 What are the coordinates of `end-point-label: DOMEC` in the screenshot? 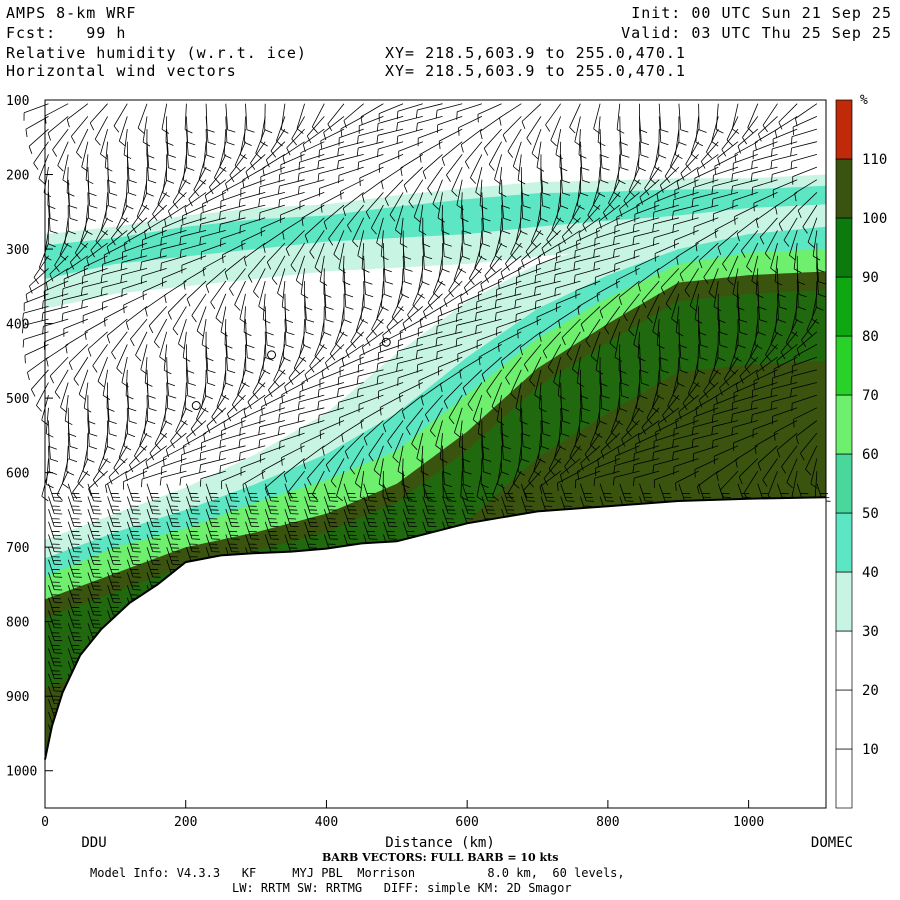 It's located at (832, 843).